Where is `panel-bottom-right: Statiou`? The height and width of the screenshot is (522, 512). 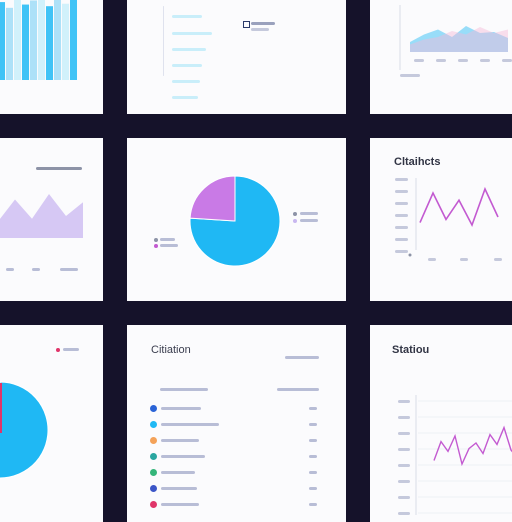 panel-bottom-right: Statiou is located at coordinates (441, 423).